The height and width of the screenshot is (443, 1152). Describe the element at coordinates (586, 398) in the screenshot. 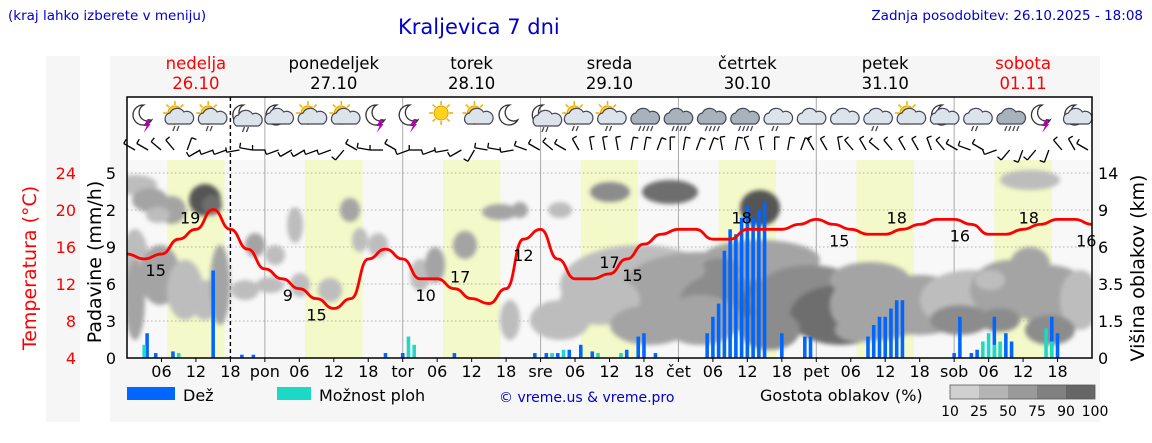

I see `credit-link: © vreme.us & vreme.pro` at that location.